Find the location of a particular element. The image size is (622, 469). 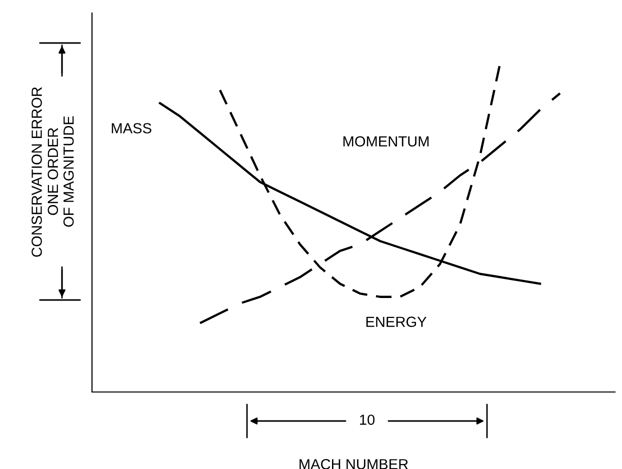

series-label: ENERGY is located at coordinates (396, 322).